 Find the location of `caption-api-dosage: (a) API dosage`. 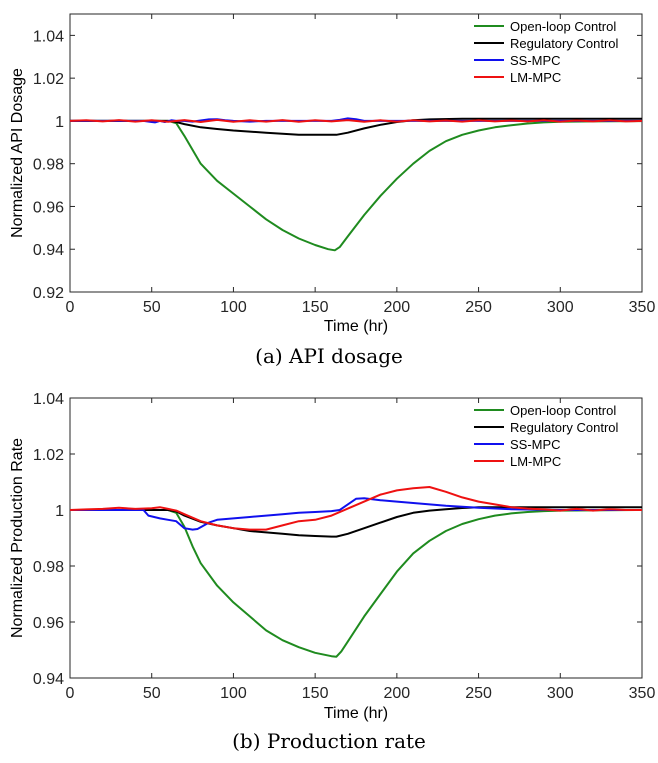

caption-api-dosage: (a) API dosage is located at coordinates (329, 356).